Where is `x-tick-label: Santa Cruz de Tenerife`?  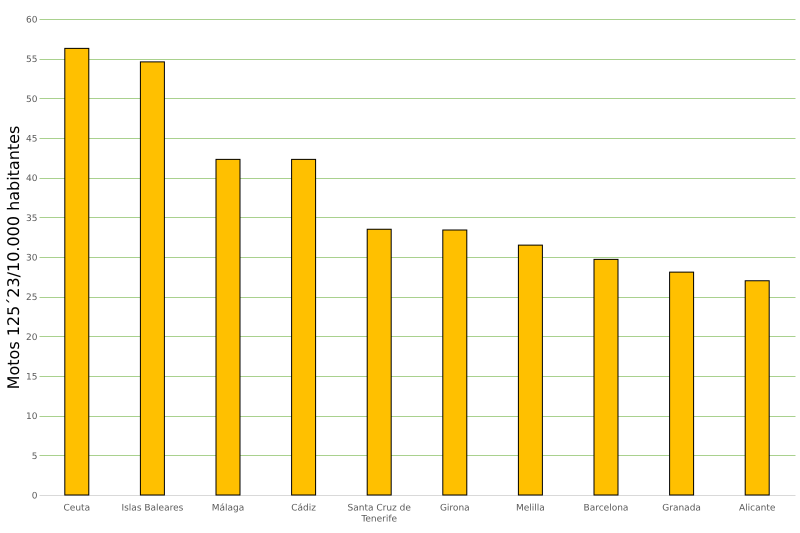 x-tick-label: Santa Cruz de Tenerife is located at coordinates (380, 514).